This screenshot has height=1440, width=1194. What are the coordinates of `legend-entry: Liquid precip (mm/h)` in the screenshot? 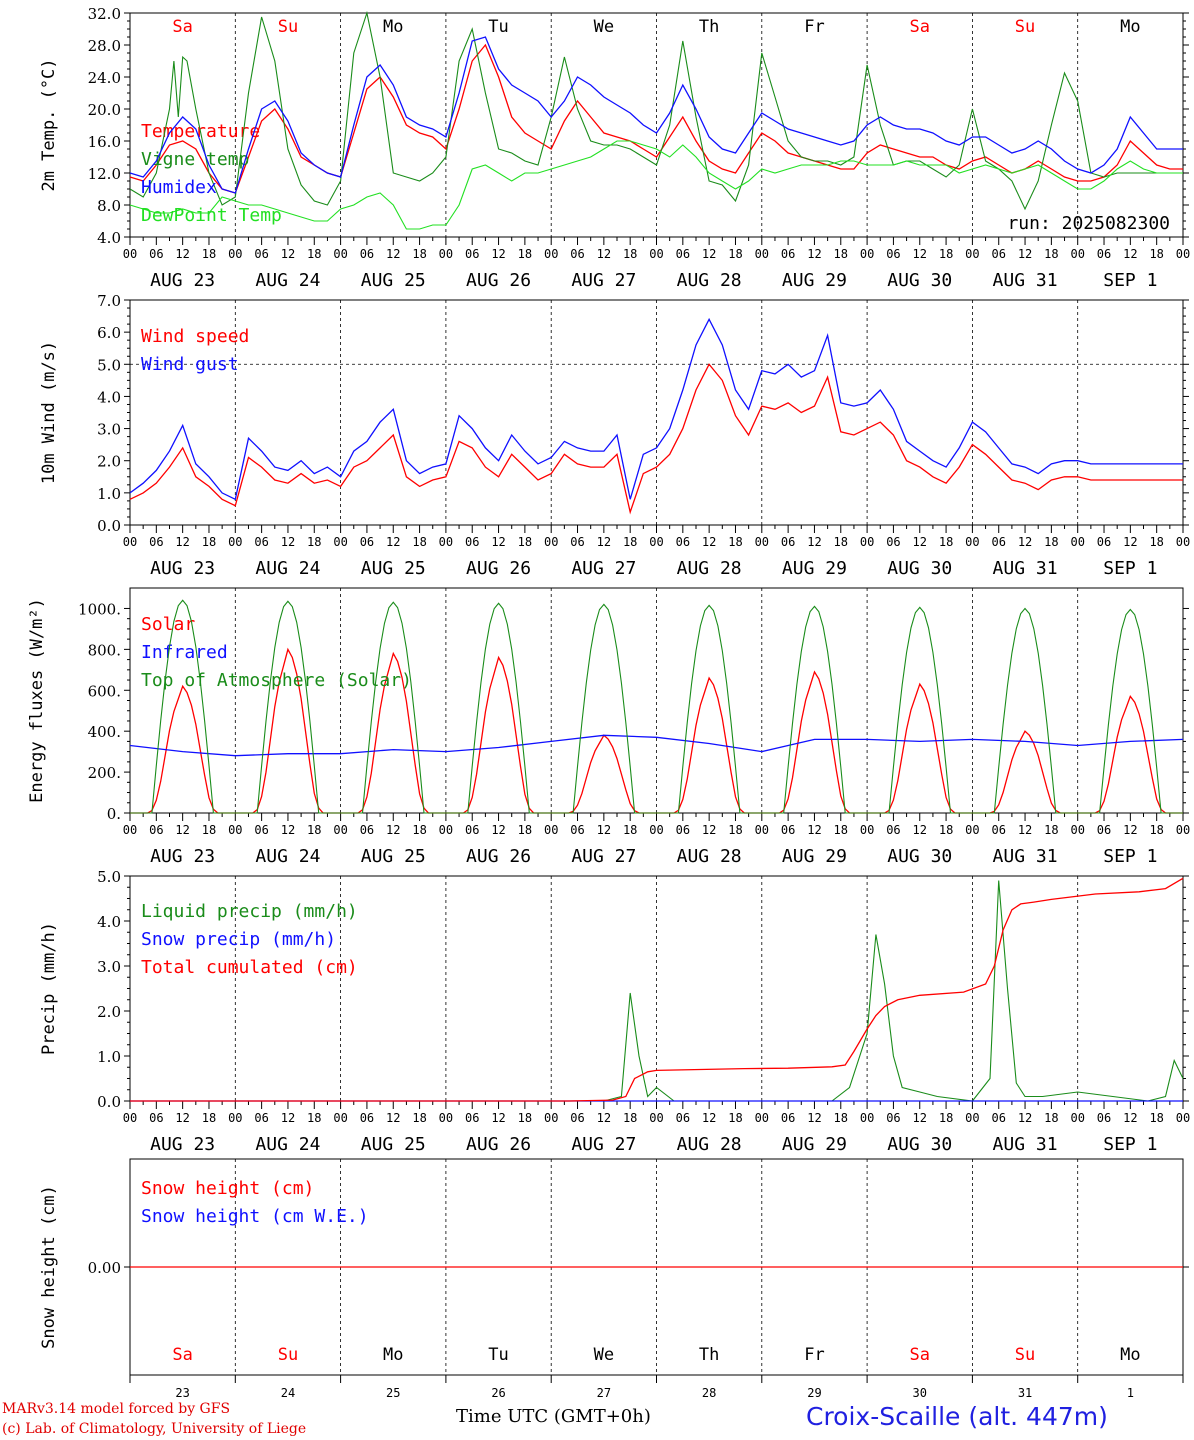 It's located at (249, 911).